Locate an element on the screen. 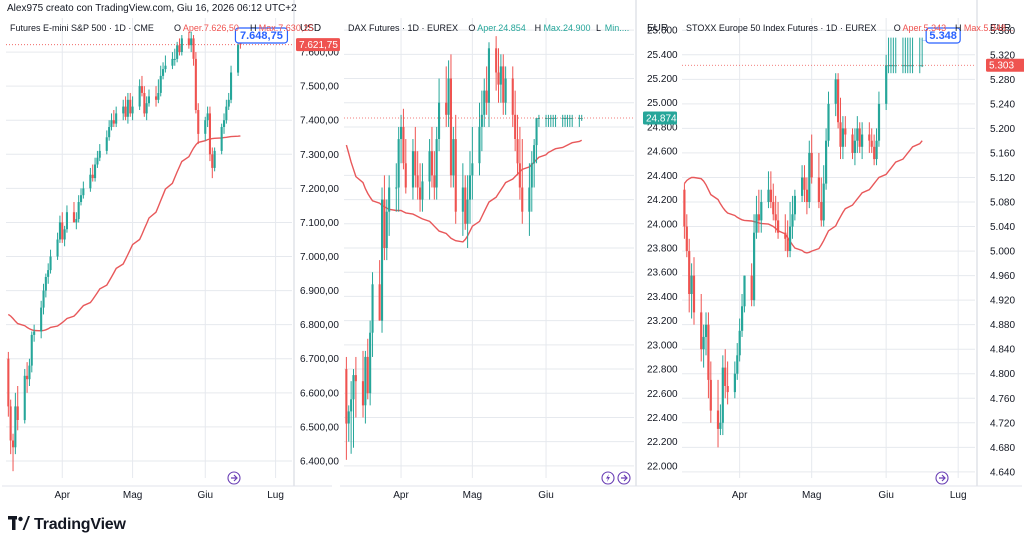 This screenshot has height=544, width=1024. price-tick: 6.400,00 is located at coordinates (319, 461).